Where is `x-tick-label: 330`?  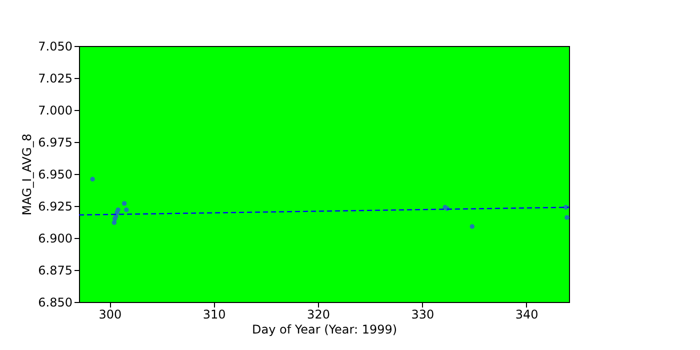
x-tick-label: 330 is located at coordinates (422, 315).